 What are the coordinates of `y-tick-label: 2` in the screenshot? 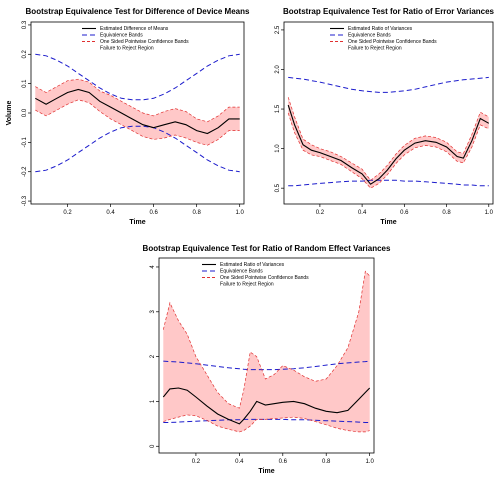 It's located at (153, 356).